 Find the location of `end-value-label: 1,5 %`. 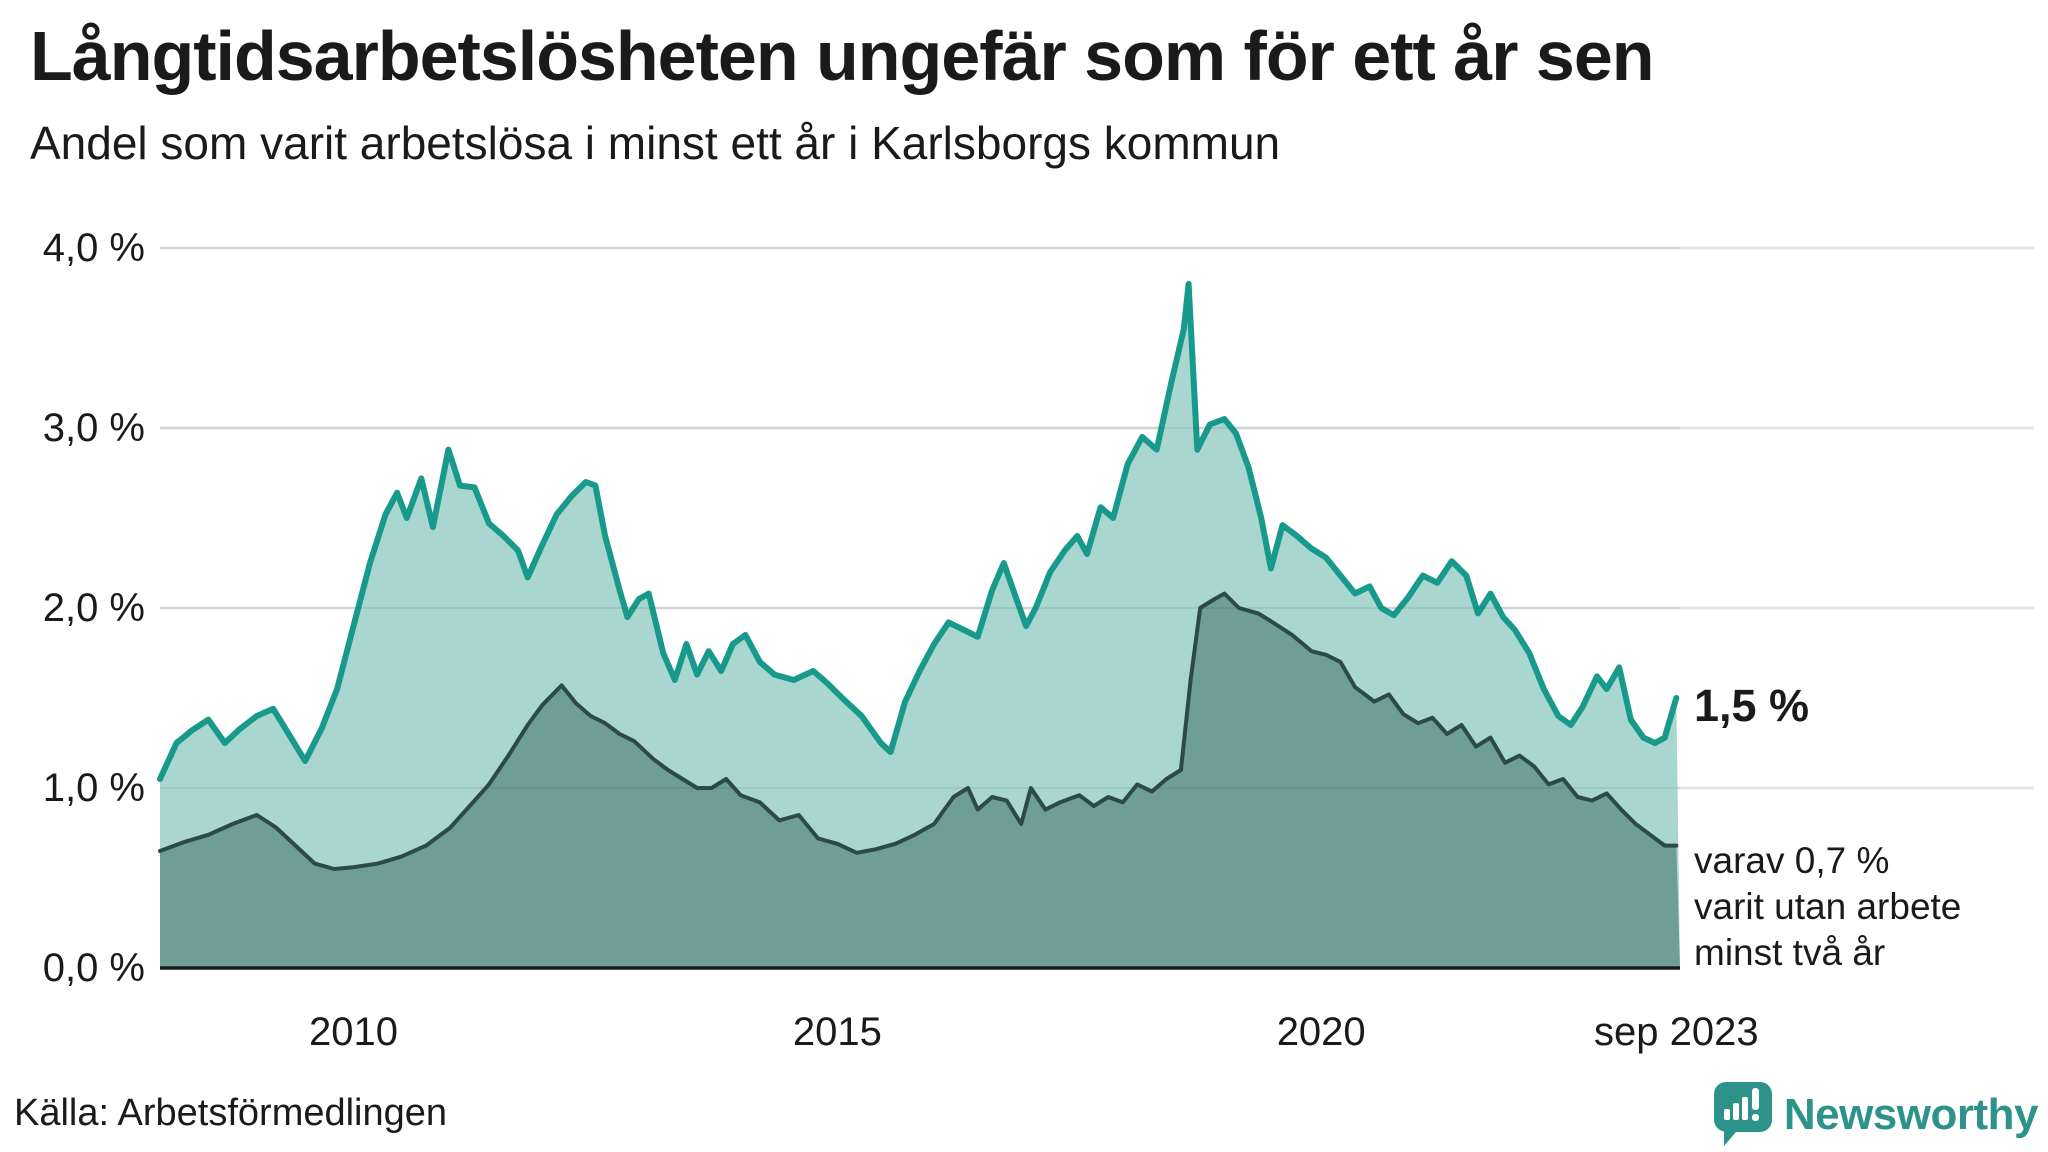

end-value-label: 1,5 % is located at coordinates (1752, 705).